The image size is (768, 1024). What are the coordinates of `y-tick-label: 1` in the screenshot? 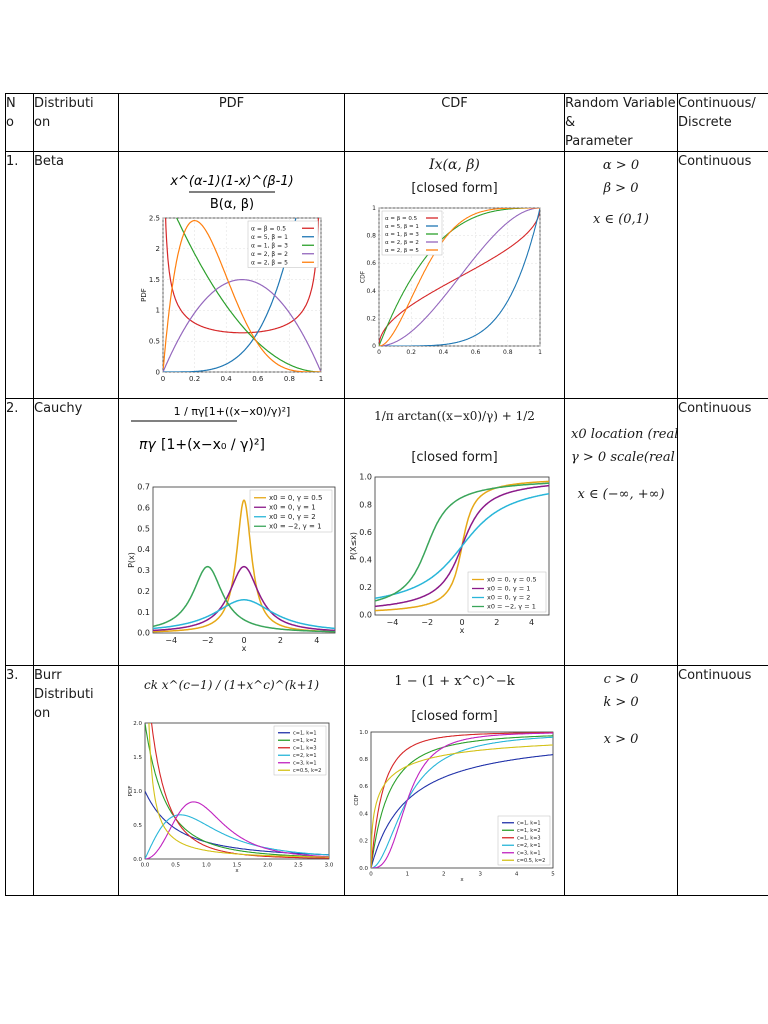 It's located at (374, 208).